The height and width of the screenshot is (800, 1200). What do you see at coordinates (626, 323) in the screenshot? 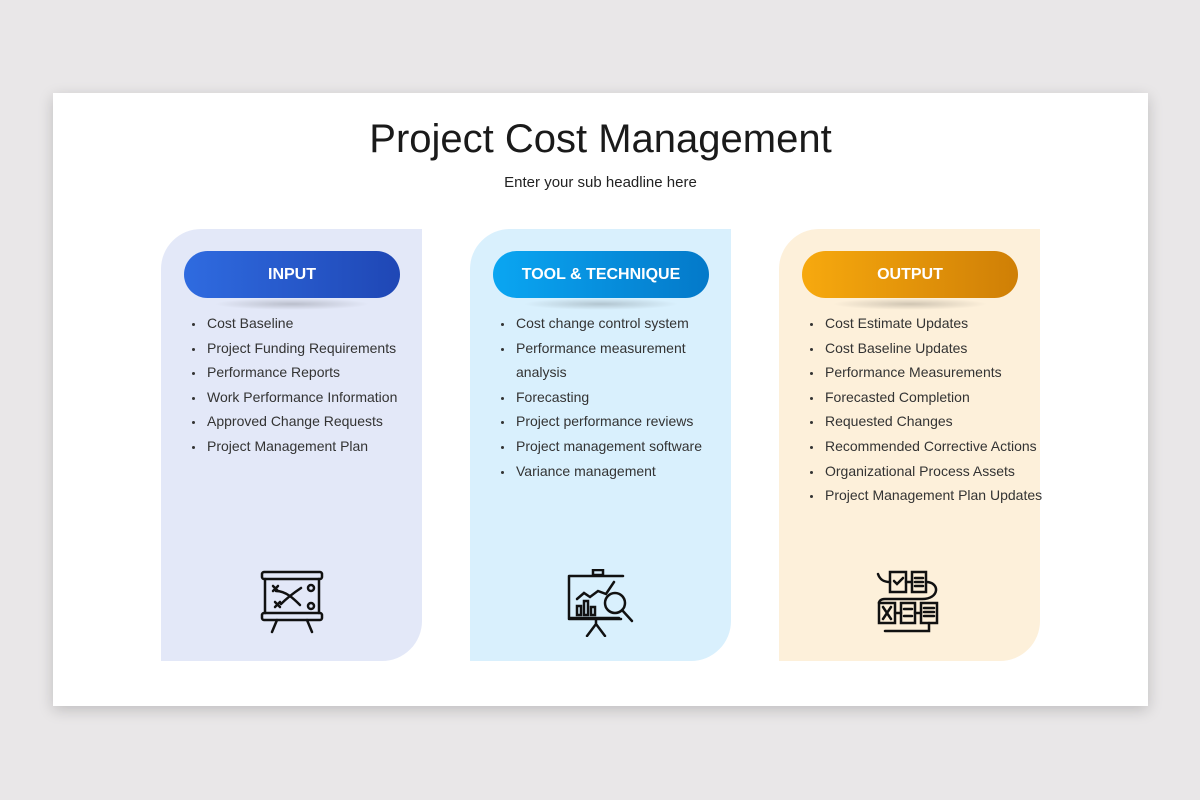
I see `list-item: Cost change control system` at bounding box center [626, 323].